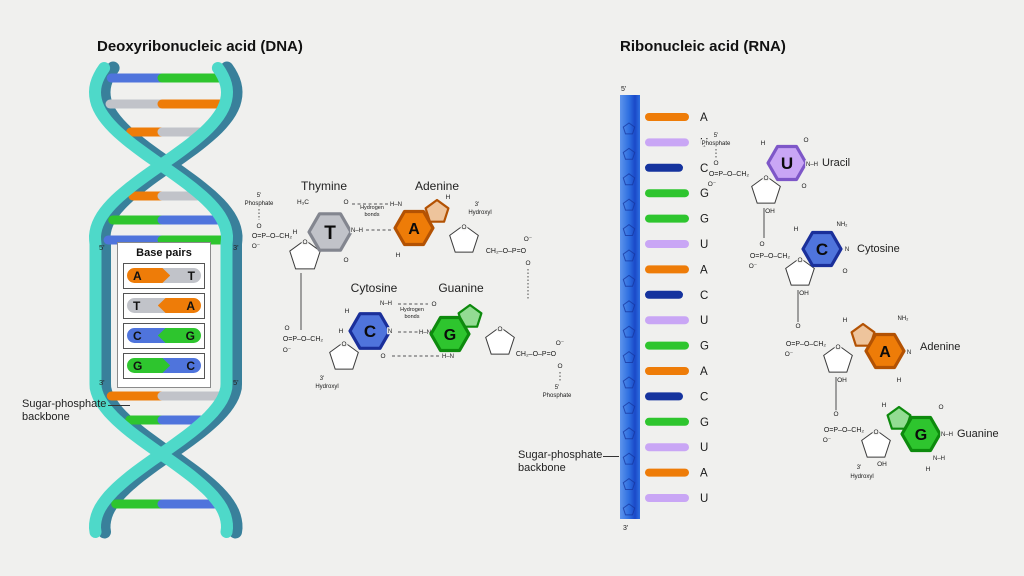  I want to click on base-letter: C, so click(137, 336).